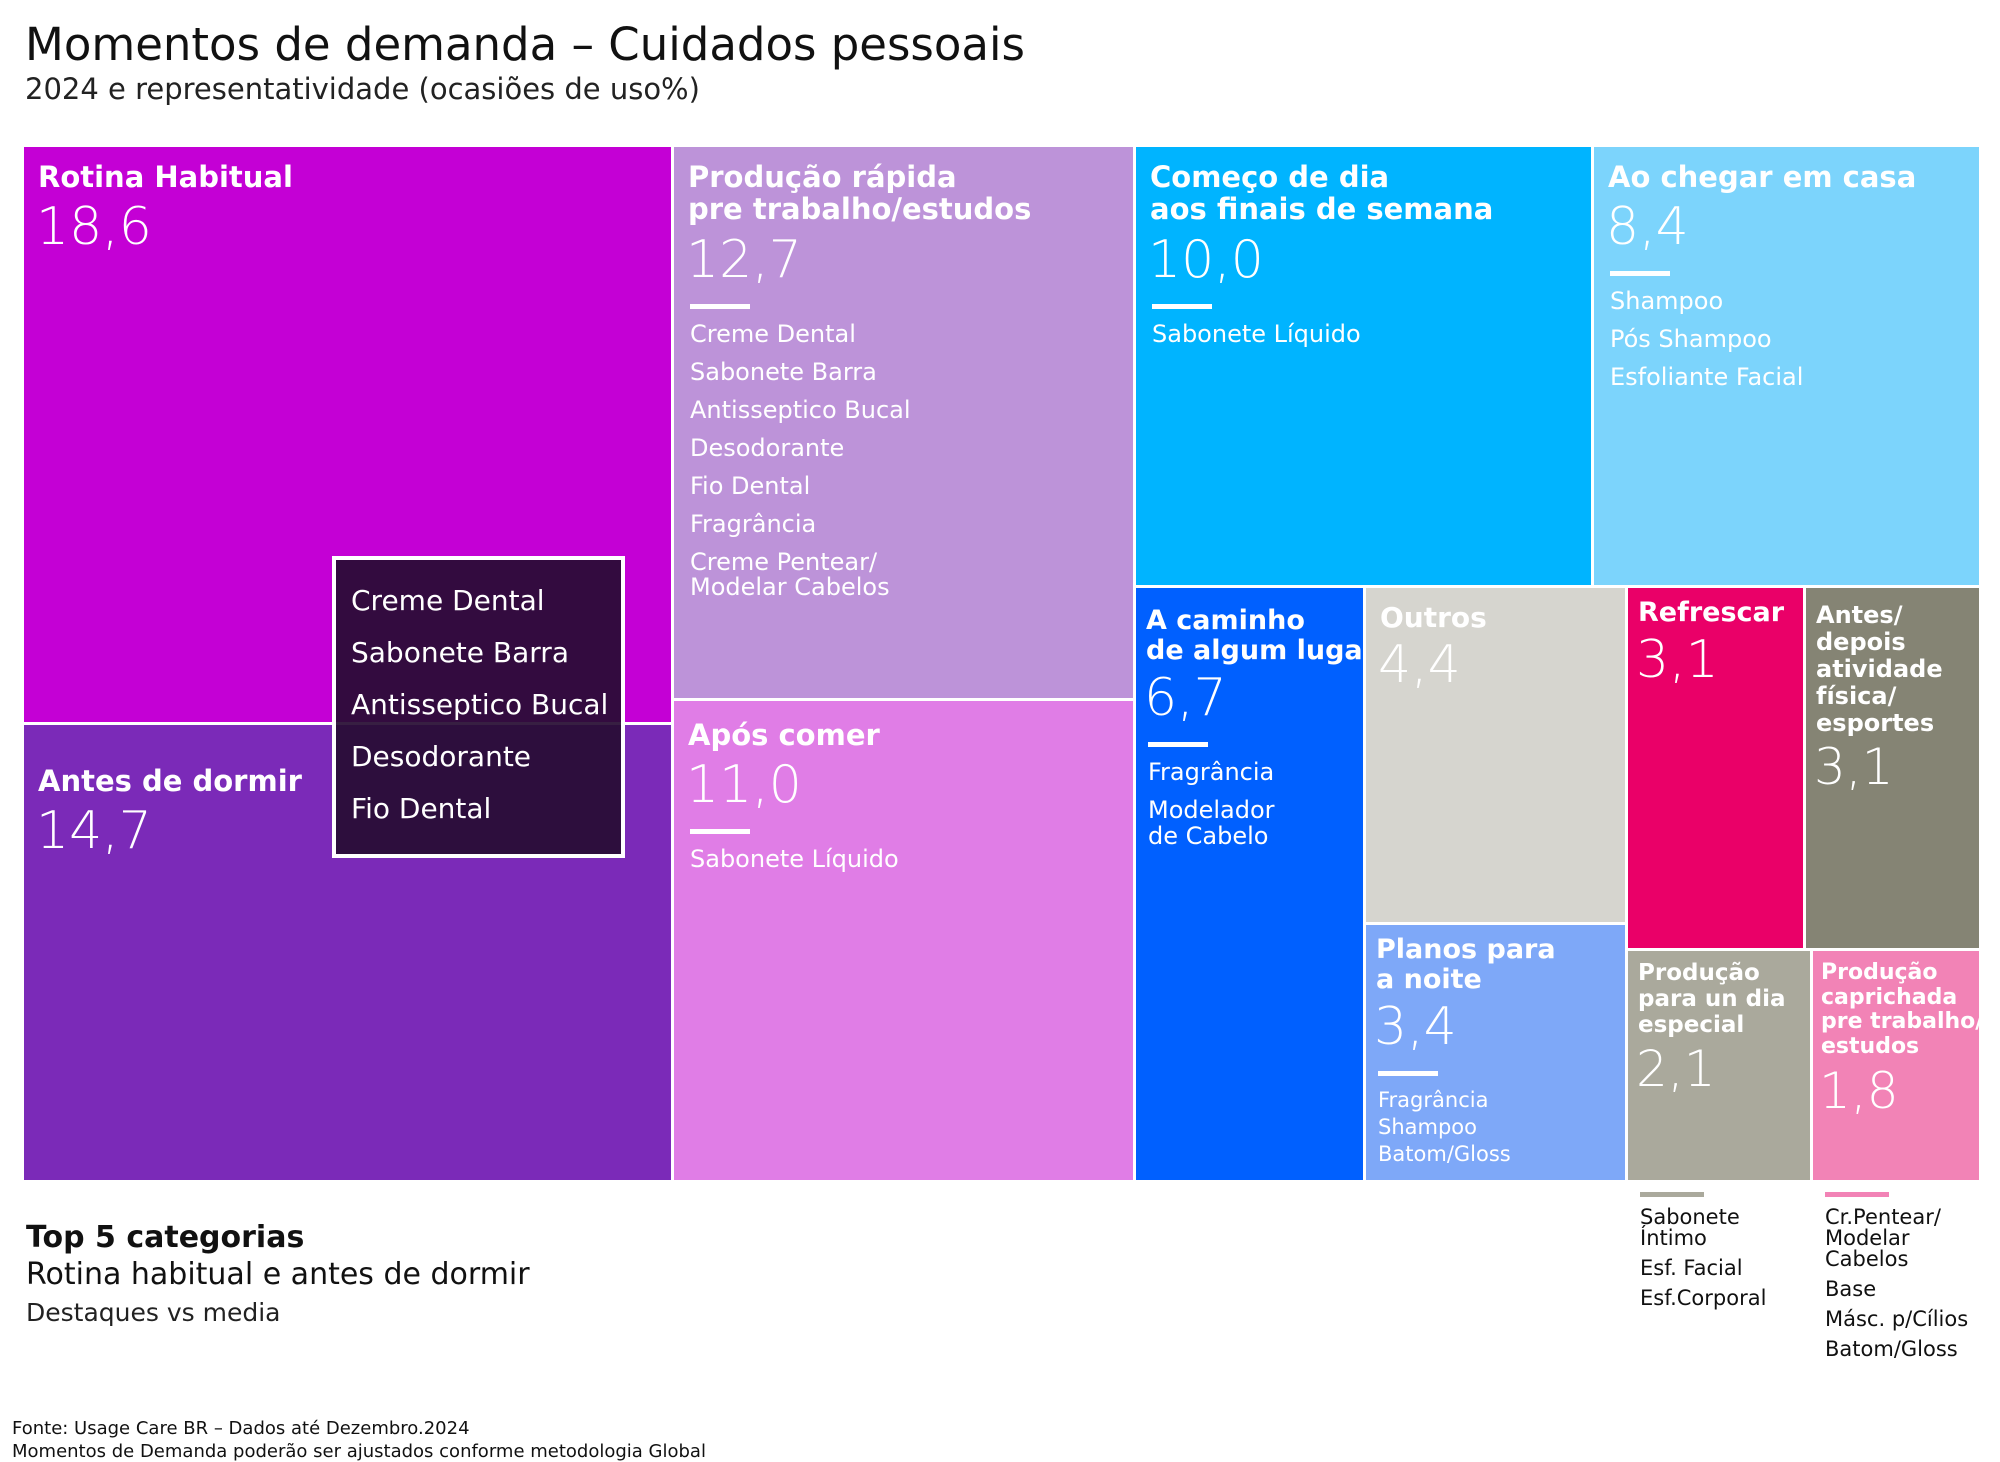  What do you see at coordinates (1691, 1268) in the screenshot?
I see `note-item: Esf. Facial` at bounding box center [1691, 1268].